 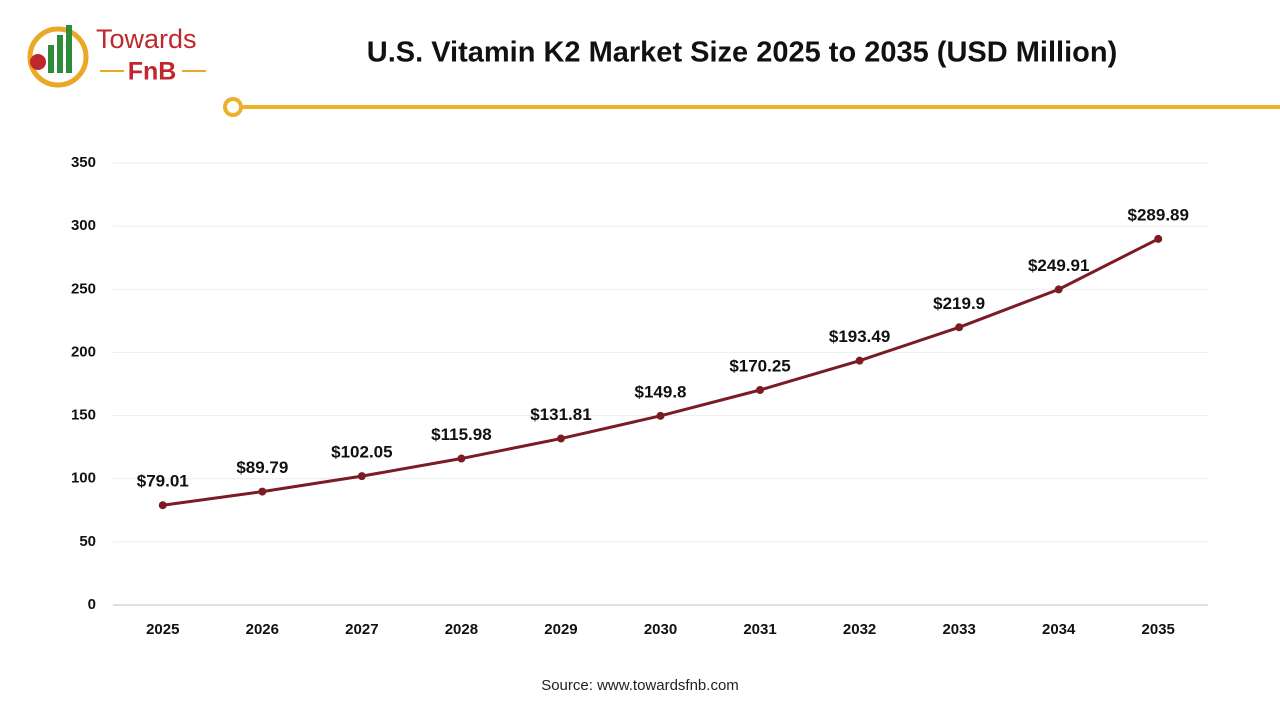 What do you see at coordinates (859, 336) in the screenshot?
I see `data-label: $193.49` at bounding box center [859, 336].